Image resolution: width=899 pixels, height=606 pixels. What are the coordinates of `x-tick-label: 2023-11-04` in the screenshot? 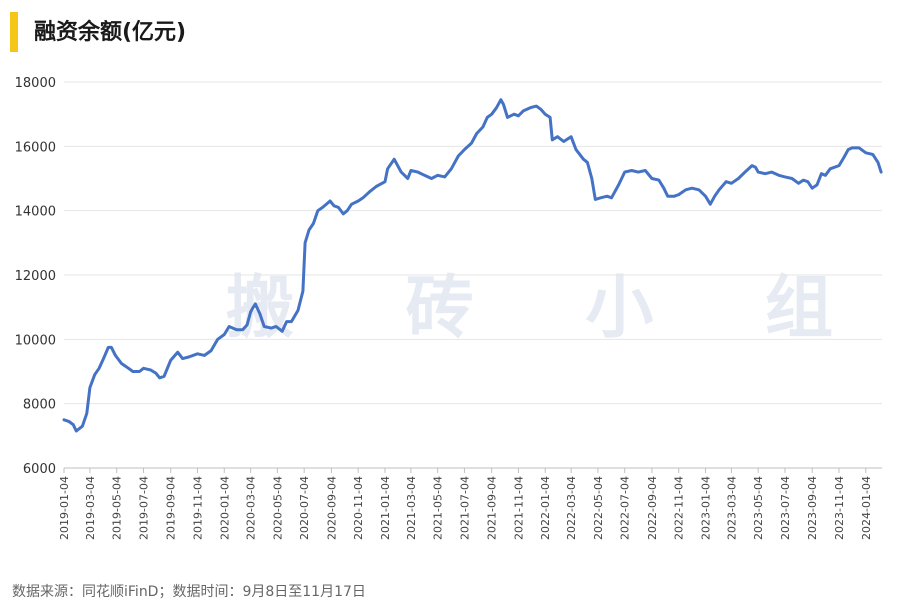 It's located at (839, 508).